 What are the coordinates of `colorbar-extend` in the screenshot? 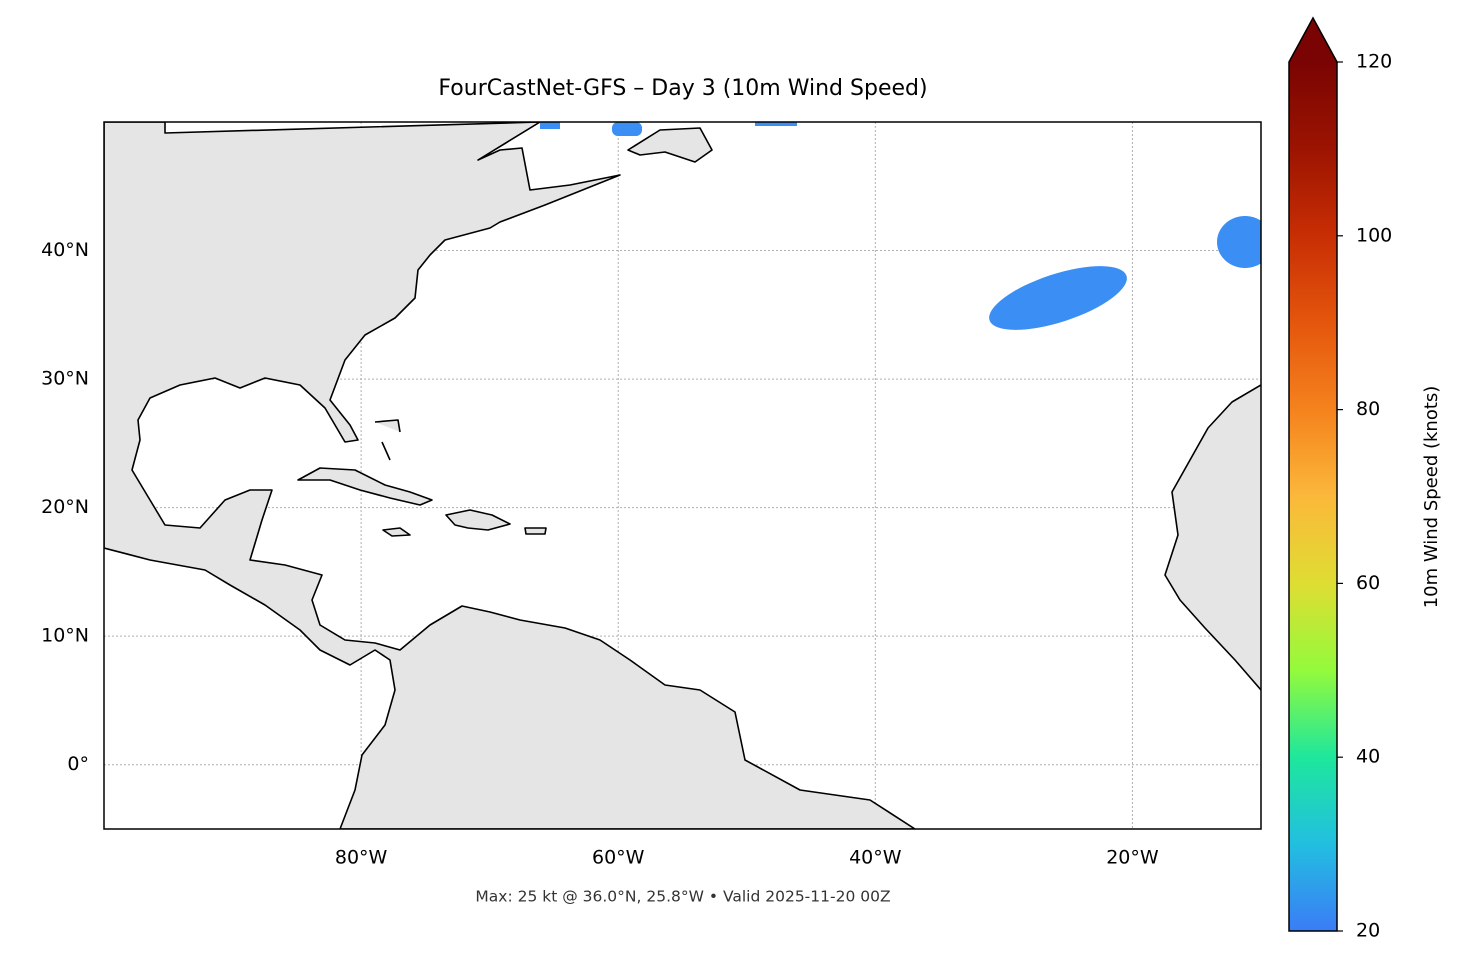 It's located at (1313, 40).